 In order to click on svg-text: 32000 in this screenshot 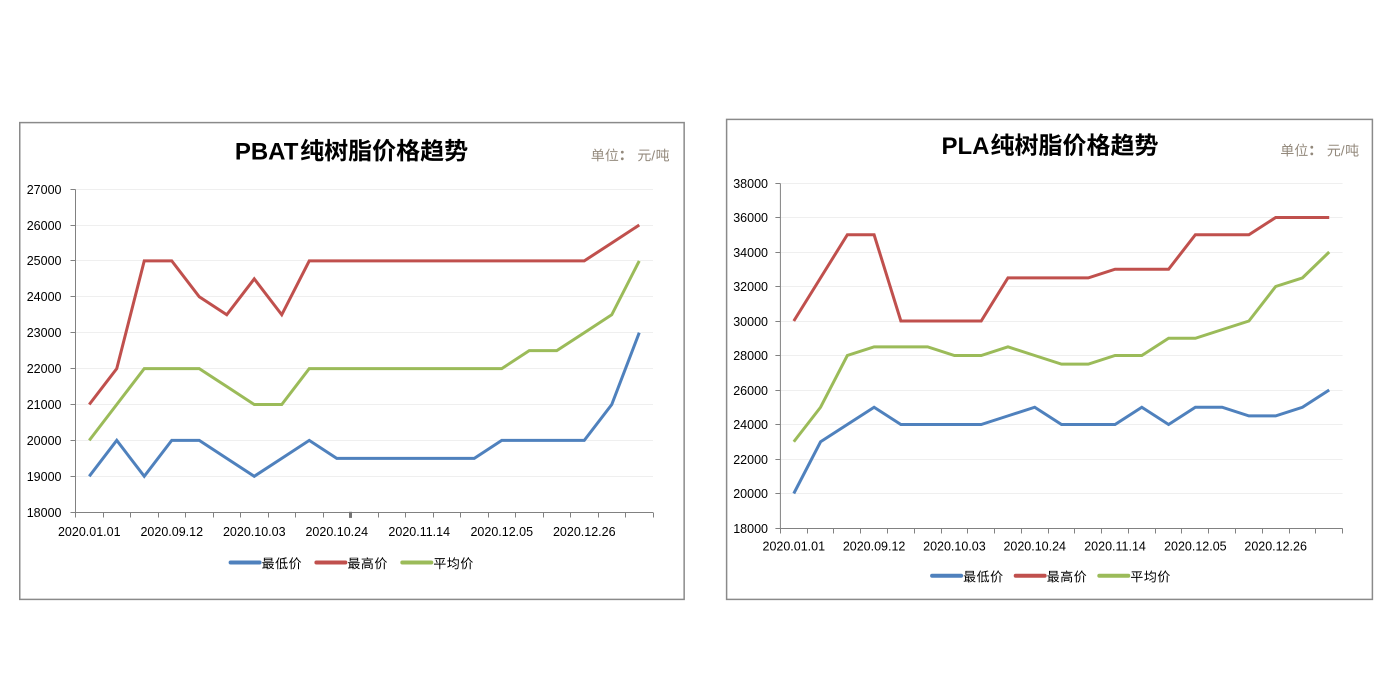, I will do `click(750, 287)`.